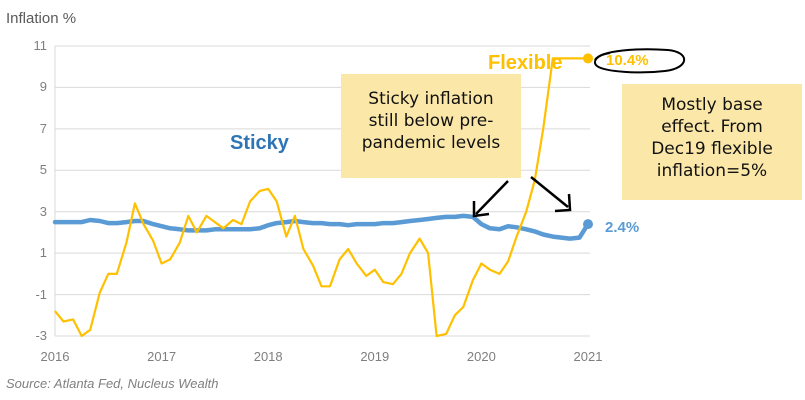 The image size is (805, 400). What do you see at coordinates (712, 171) in the screenshot?
I see `note-line: inflation=5%` at bounding box center [712, 171].